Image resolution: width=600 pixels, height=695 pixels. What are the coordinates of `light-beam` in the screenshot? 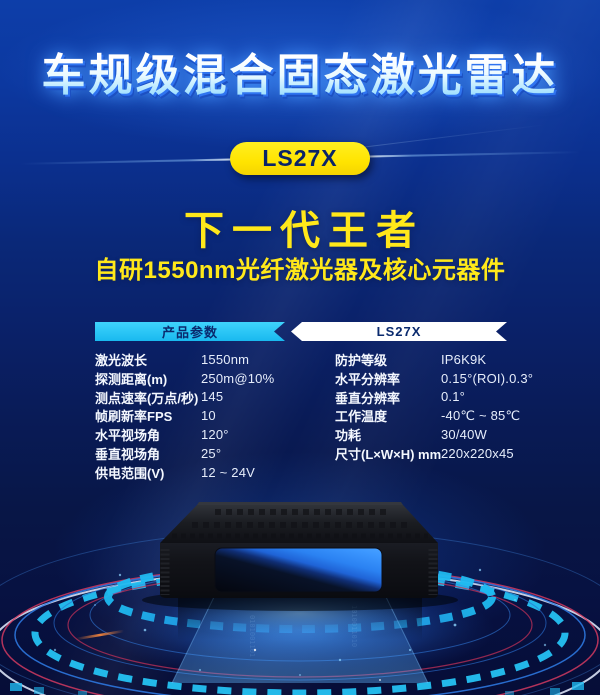 It's located at (300, 639).